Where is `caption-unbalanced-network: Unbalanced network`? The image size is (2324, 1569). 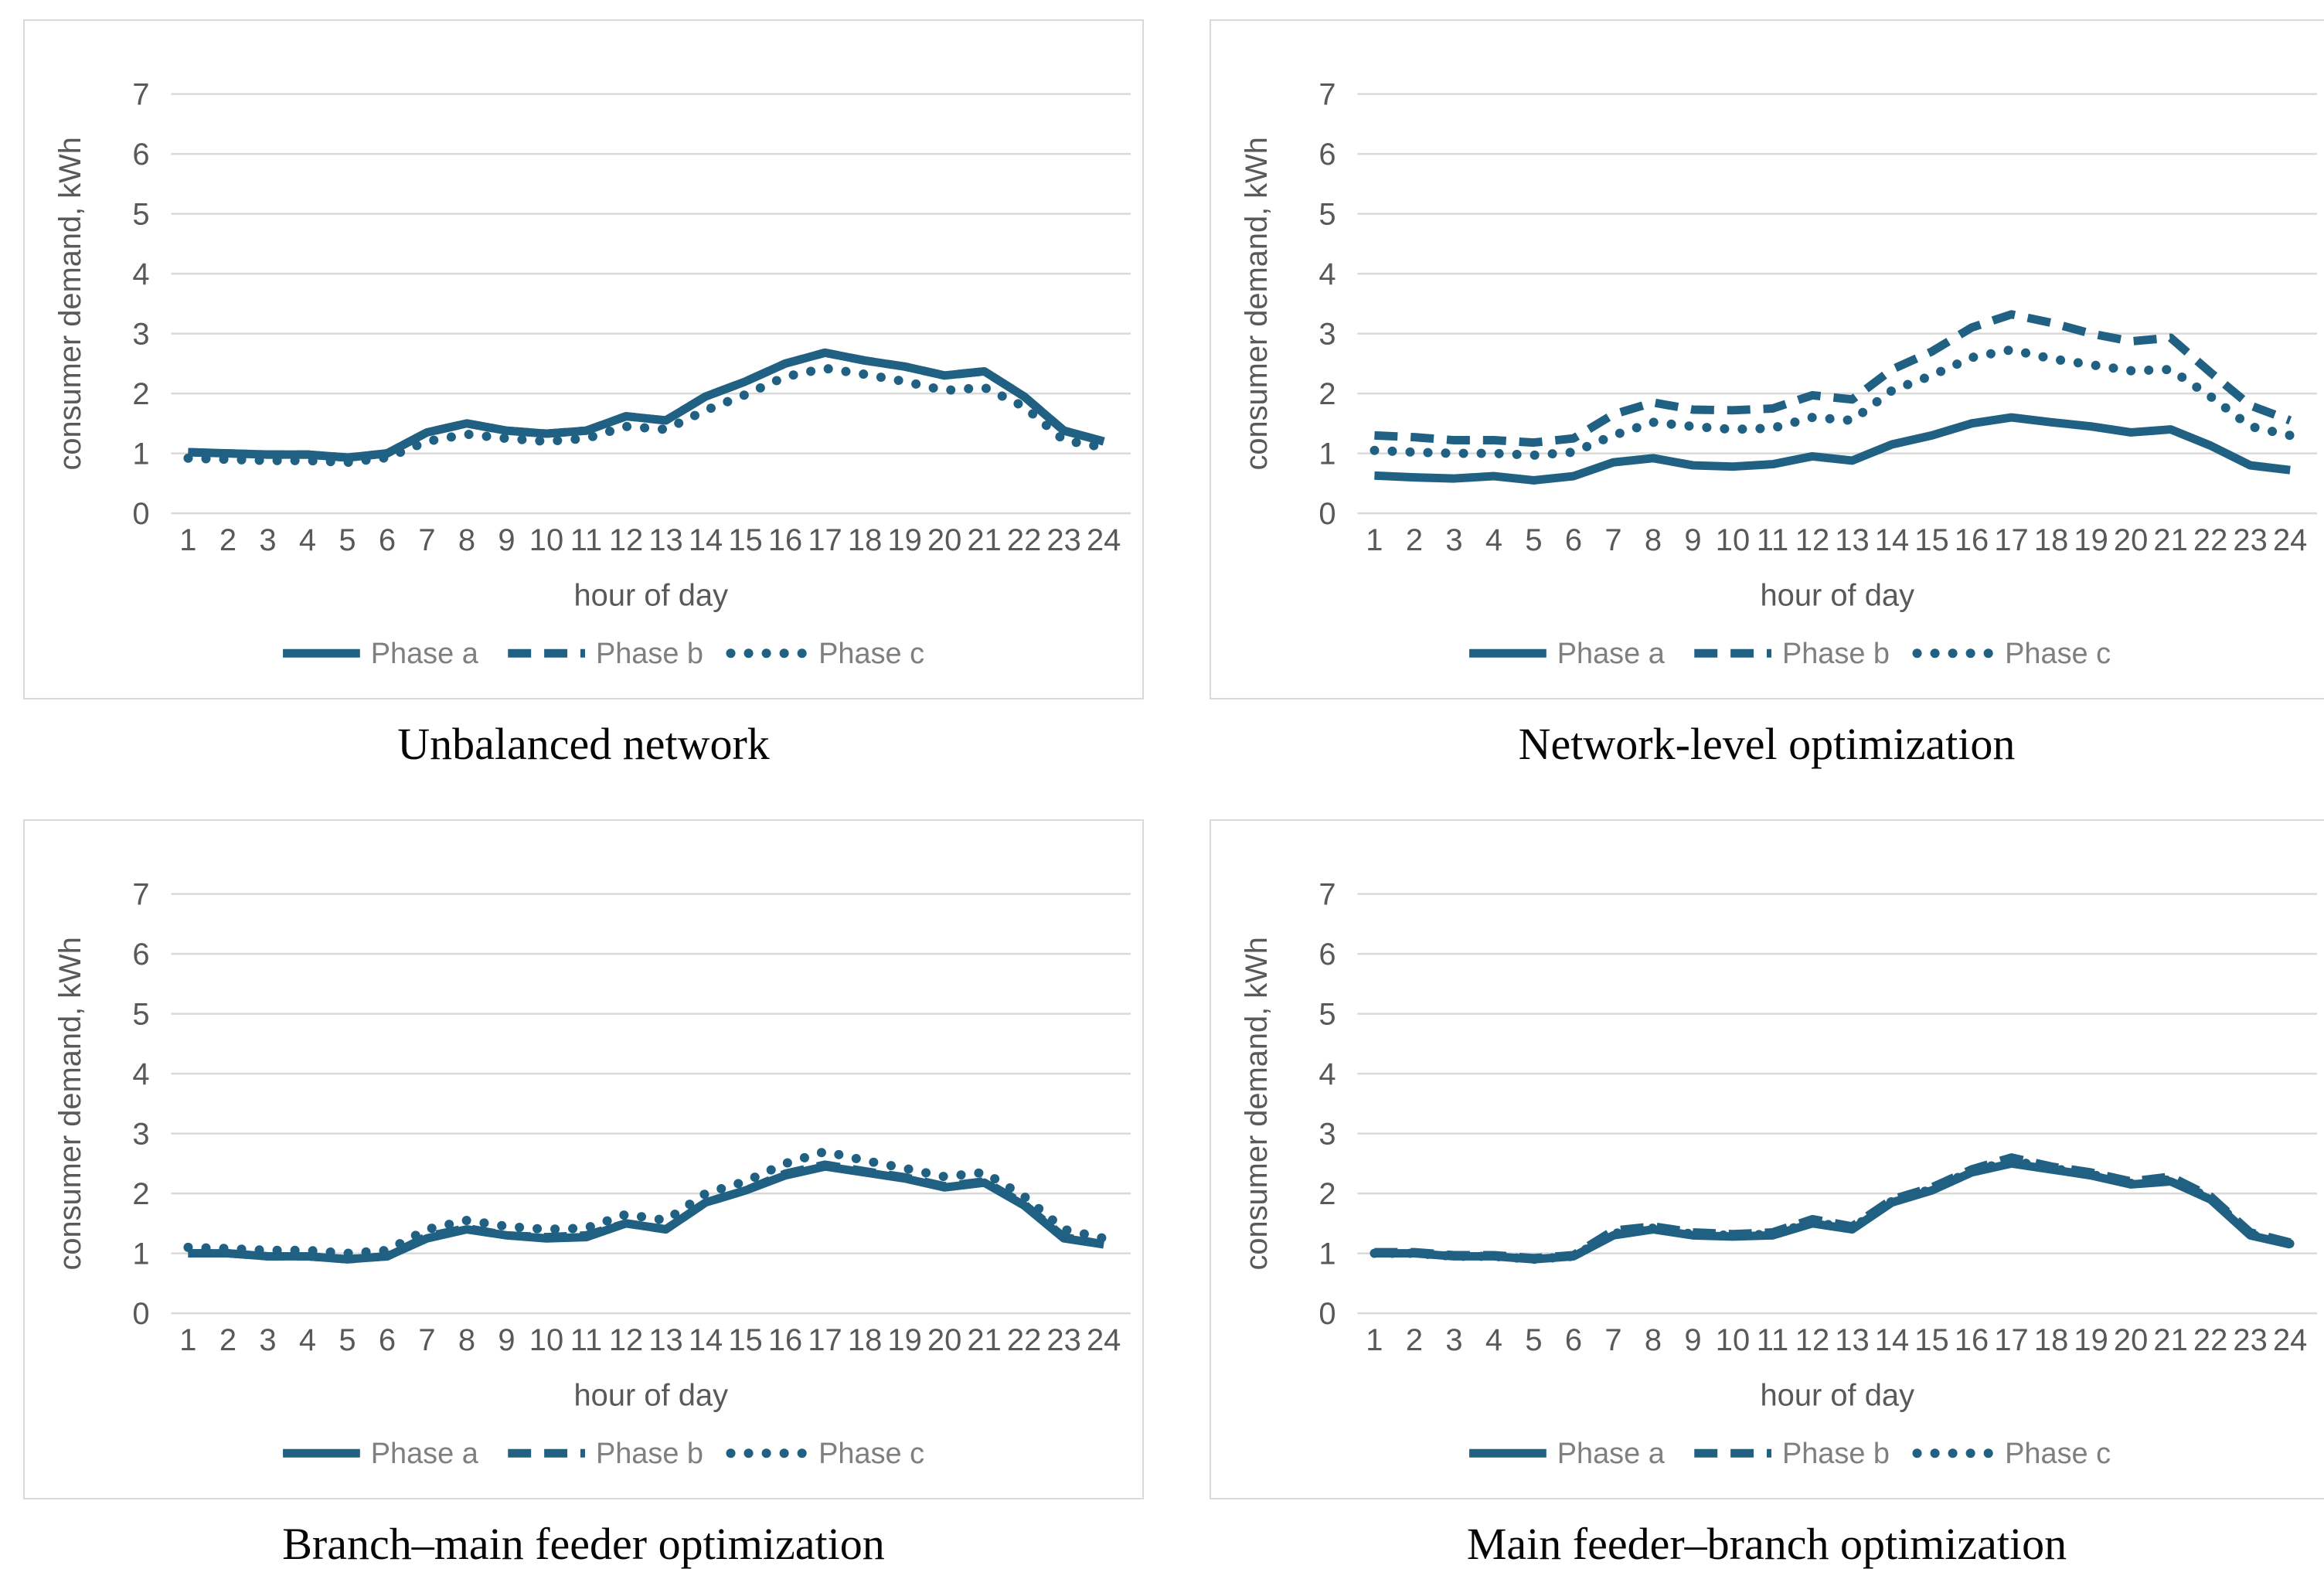 caption-unbalanced-network: Unbalanced network is located at coordinates (583, 744).